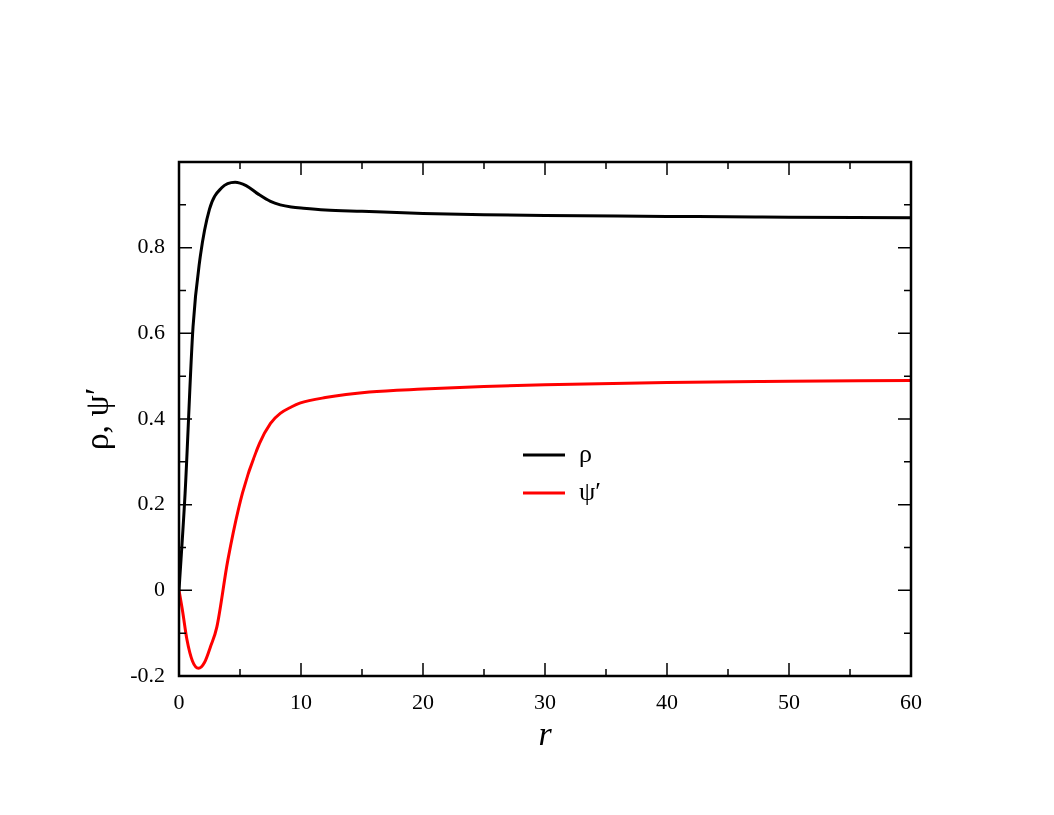  Describe the element at coordinates (423, 701) in the screenshot. I see `x-tick-label: 20` at that location.